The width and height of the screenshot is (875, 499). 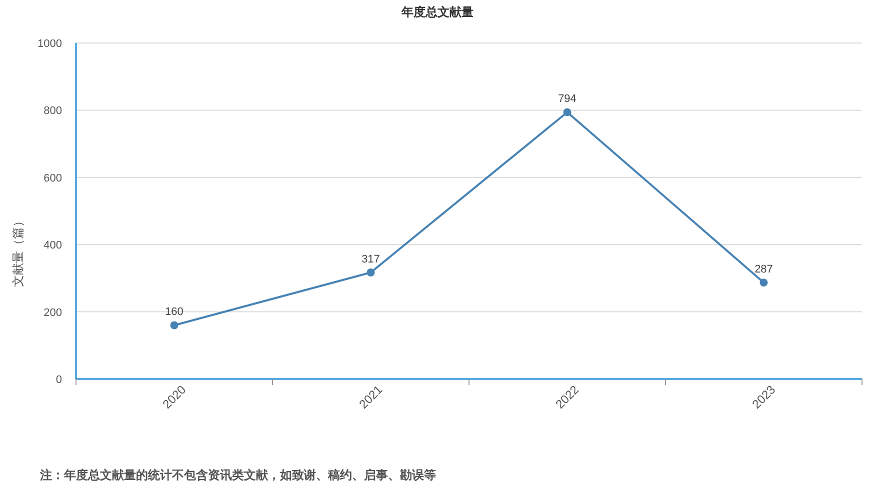 I want to click on data-label: 160, so click(x=174, y=312).